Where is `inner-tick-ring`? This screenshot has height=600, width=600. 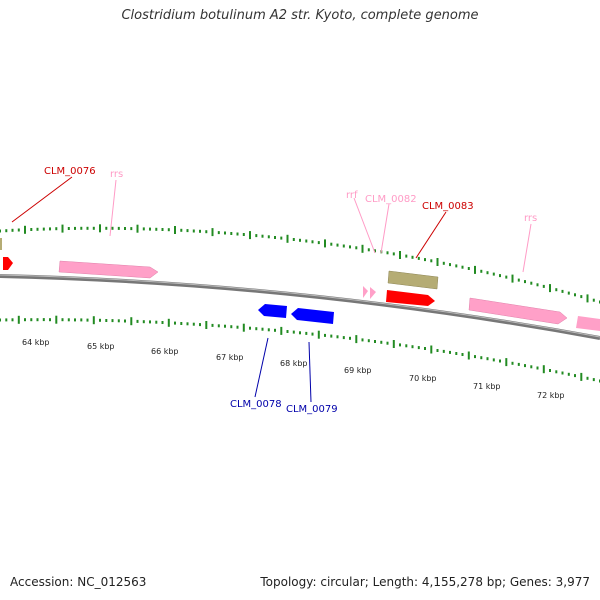 inner-tick-ring is located at coordinates (300, 349).